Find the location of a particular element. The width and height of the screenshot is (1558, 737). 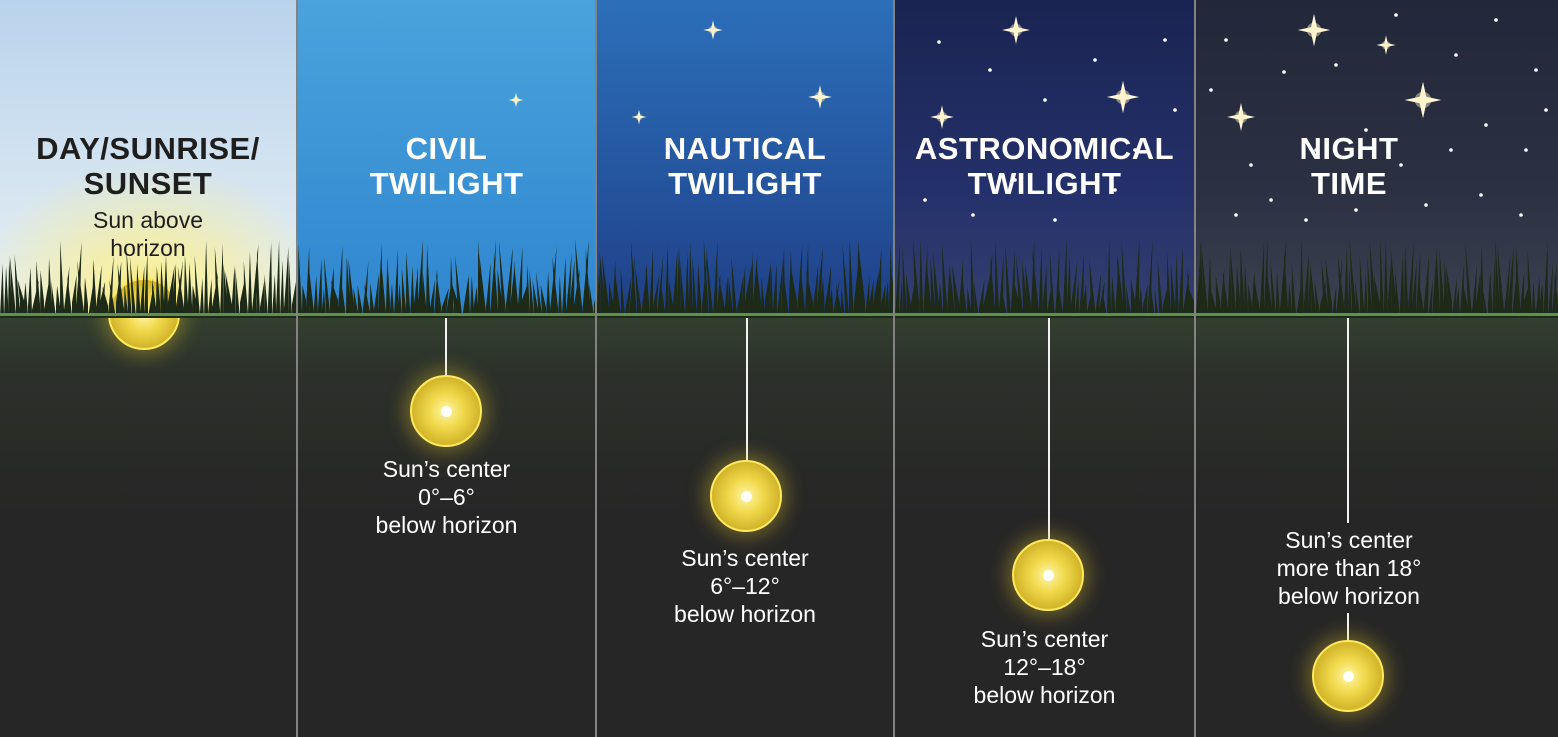

panel-title-night: NIGHT TIME is located at coordinates (1349, 166).